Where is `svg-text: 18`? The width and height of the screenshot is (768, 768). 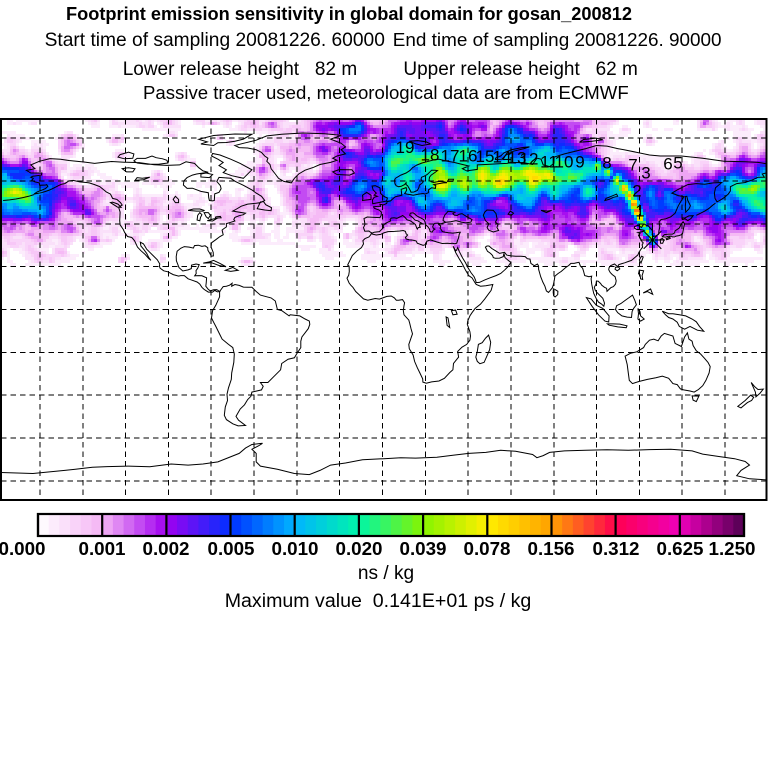 svg-text: 18 is located at coordinates (430, 155).